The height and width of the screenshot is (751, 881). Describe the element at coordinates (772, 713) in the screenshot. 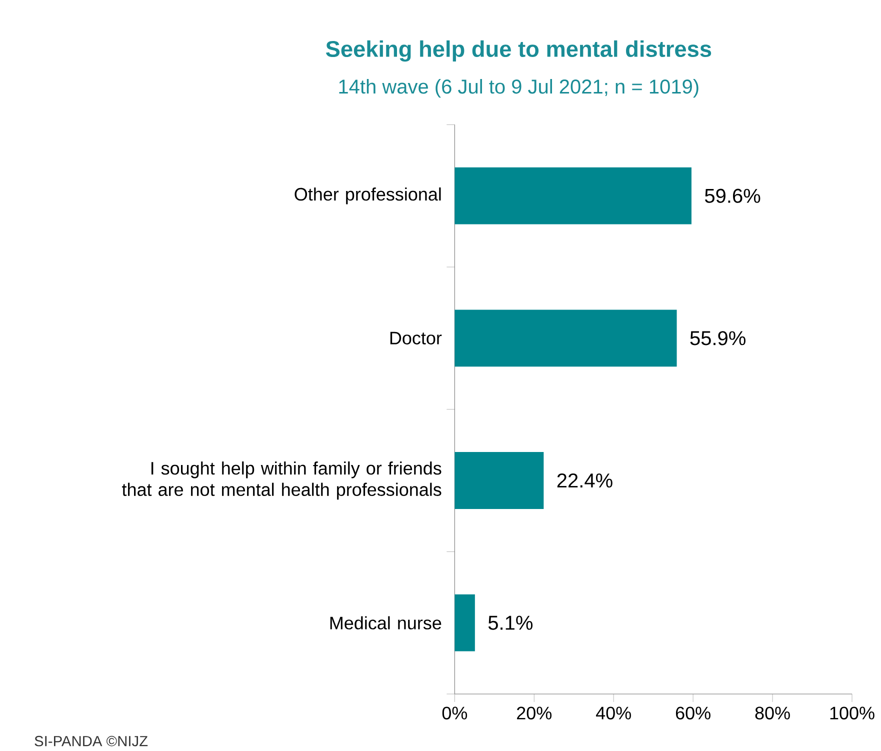

I see `x-tick-label: 80%` at that location.